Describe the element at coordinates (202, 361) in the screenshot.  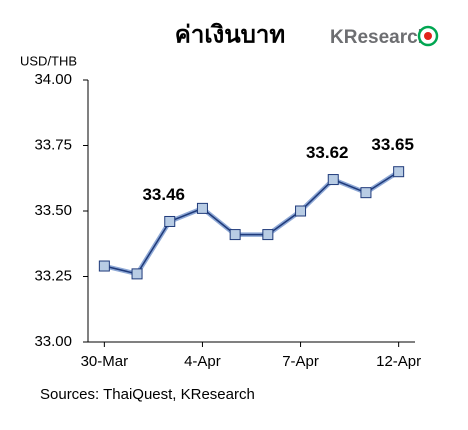
I see `x-tick-label: 4-Apr` at that location.